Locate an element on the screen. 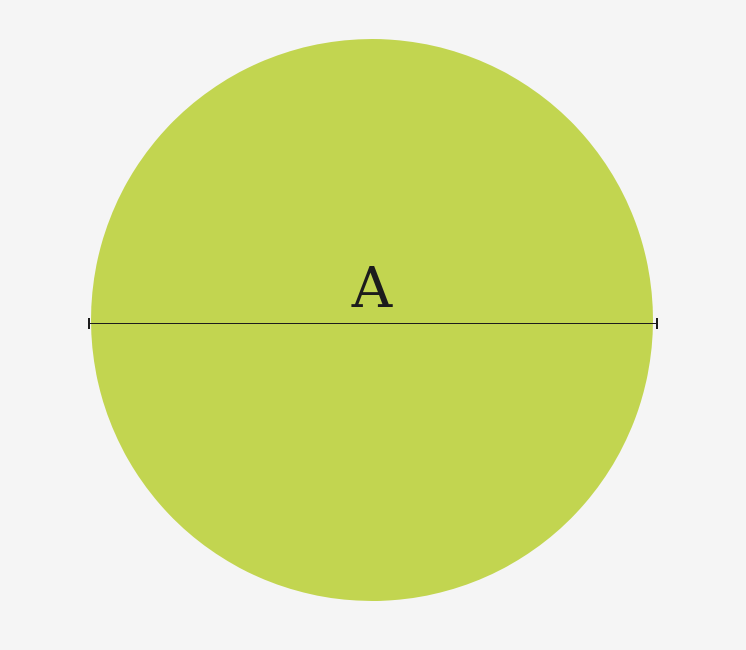  diameter-label: A is located at coordinates (372, 288).